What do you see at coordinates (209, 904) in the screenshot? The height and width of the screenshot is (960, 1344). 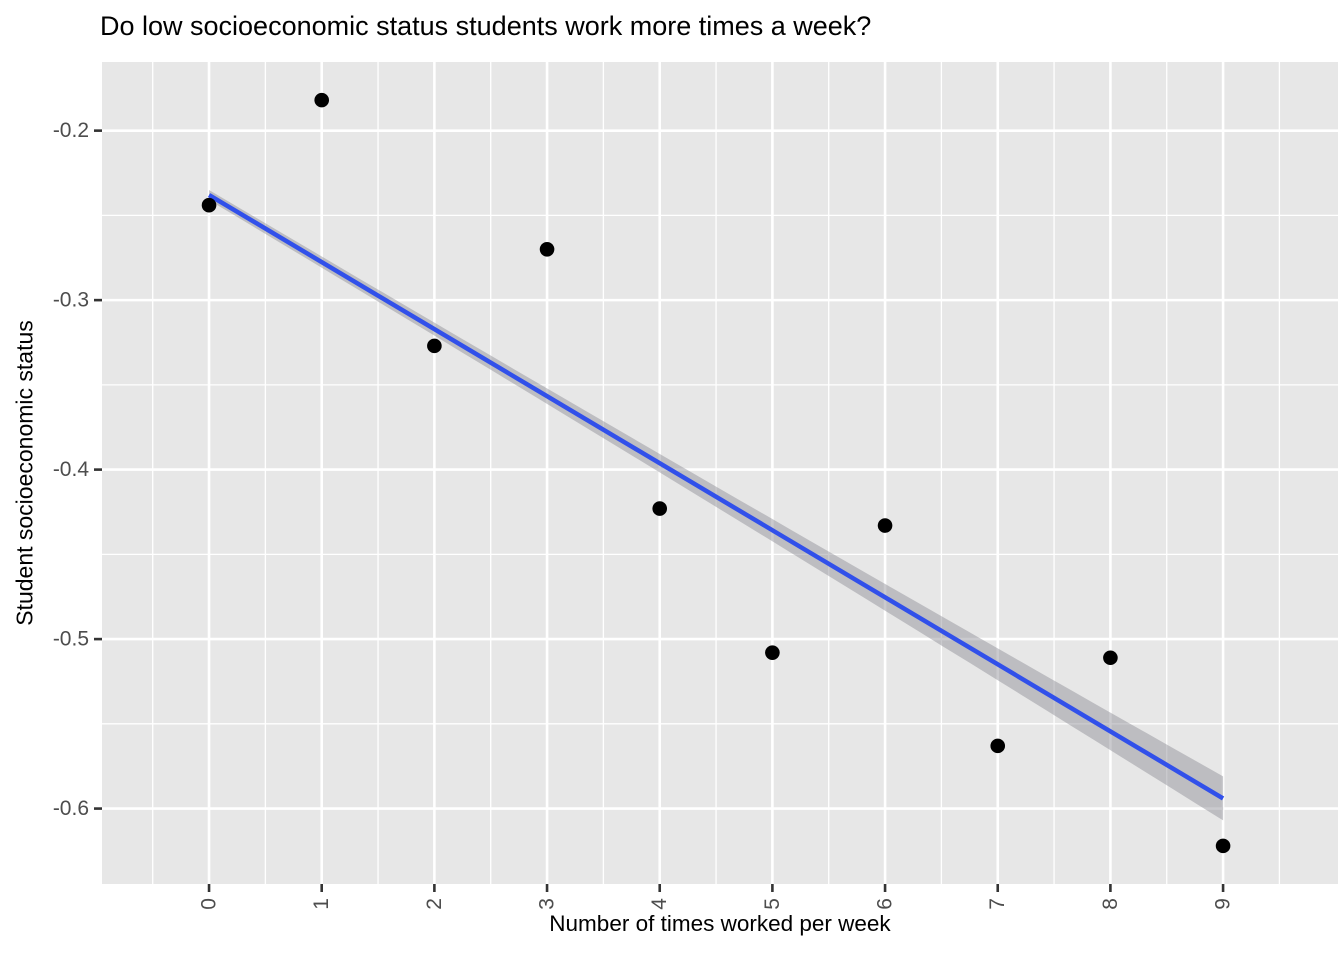 I see `x-tick-label: 0` at bounding box center [209, 904].